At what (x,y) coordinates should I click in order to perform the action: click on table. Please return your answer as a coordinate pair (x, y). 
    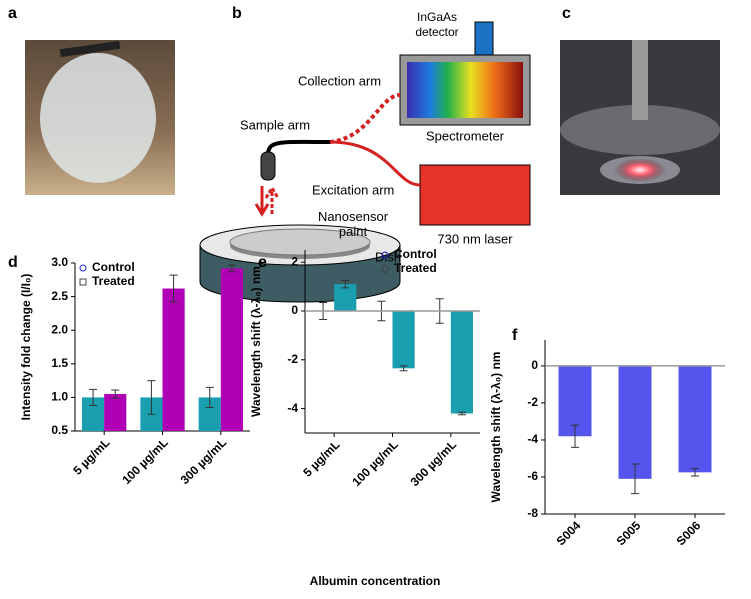
    Looking at the image, I should click on (640, 130).